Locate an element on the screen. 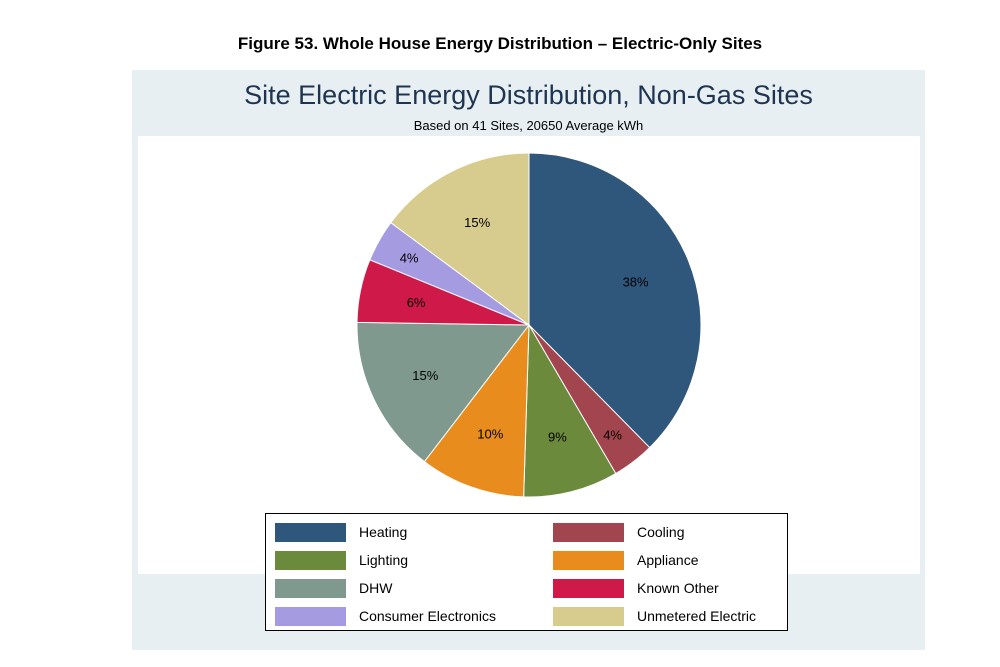  legend-label-lighting: Lighting is located at coordinates (384, 560).